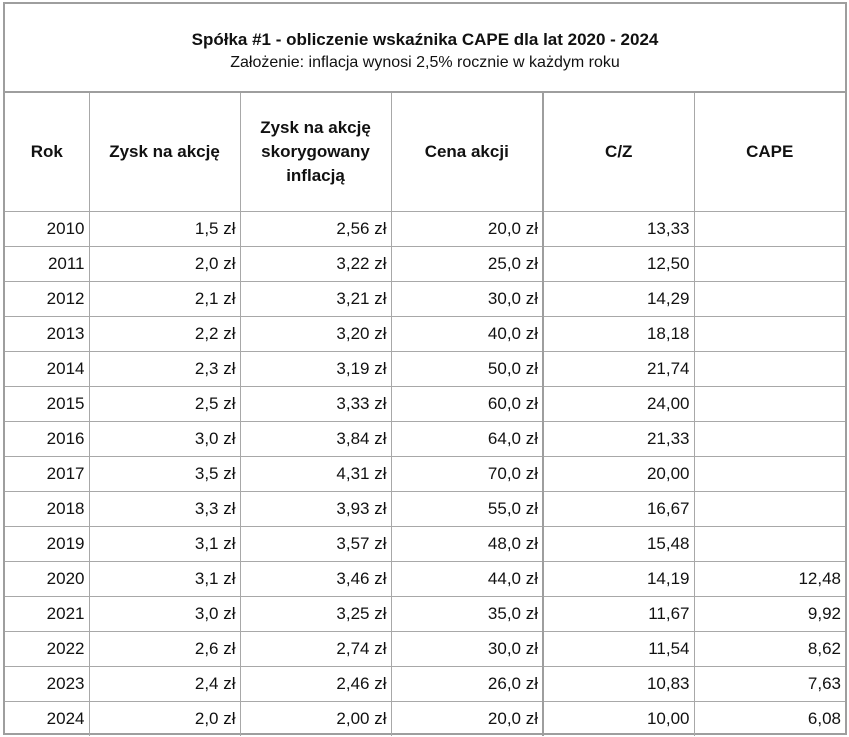  What do you see at coordinates (47, 368) in the screenshot?
I see `cell-rok: 2014` at bounding box center [47, 368].